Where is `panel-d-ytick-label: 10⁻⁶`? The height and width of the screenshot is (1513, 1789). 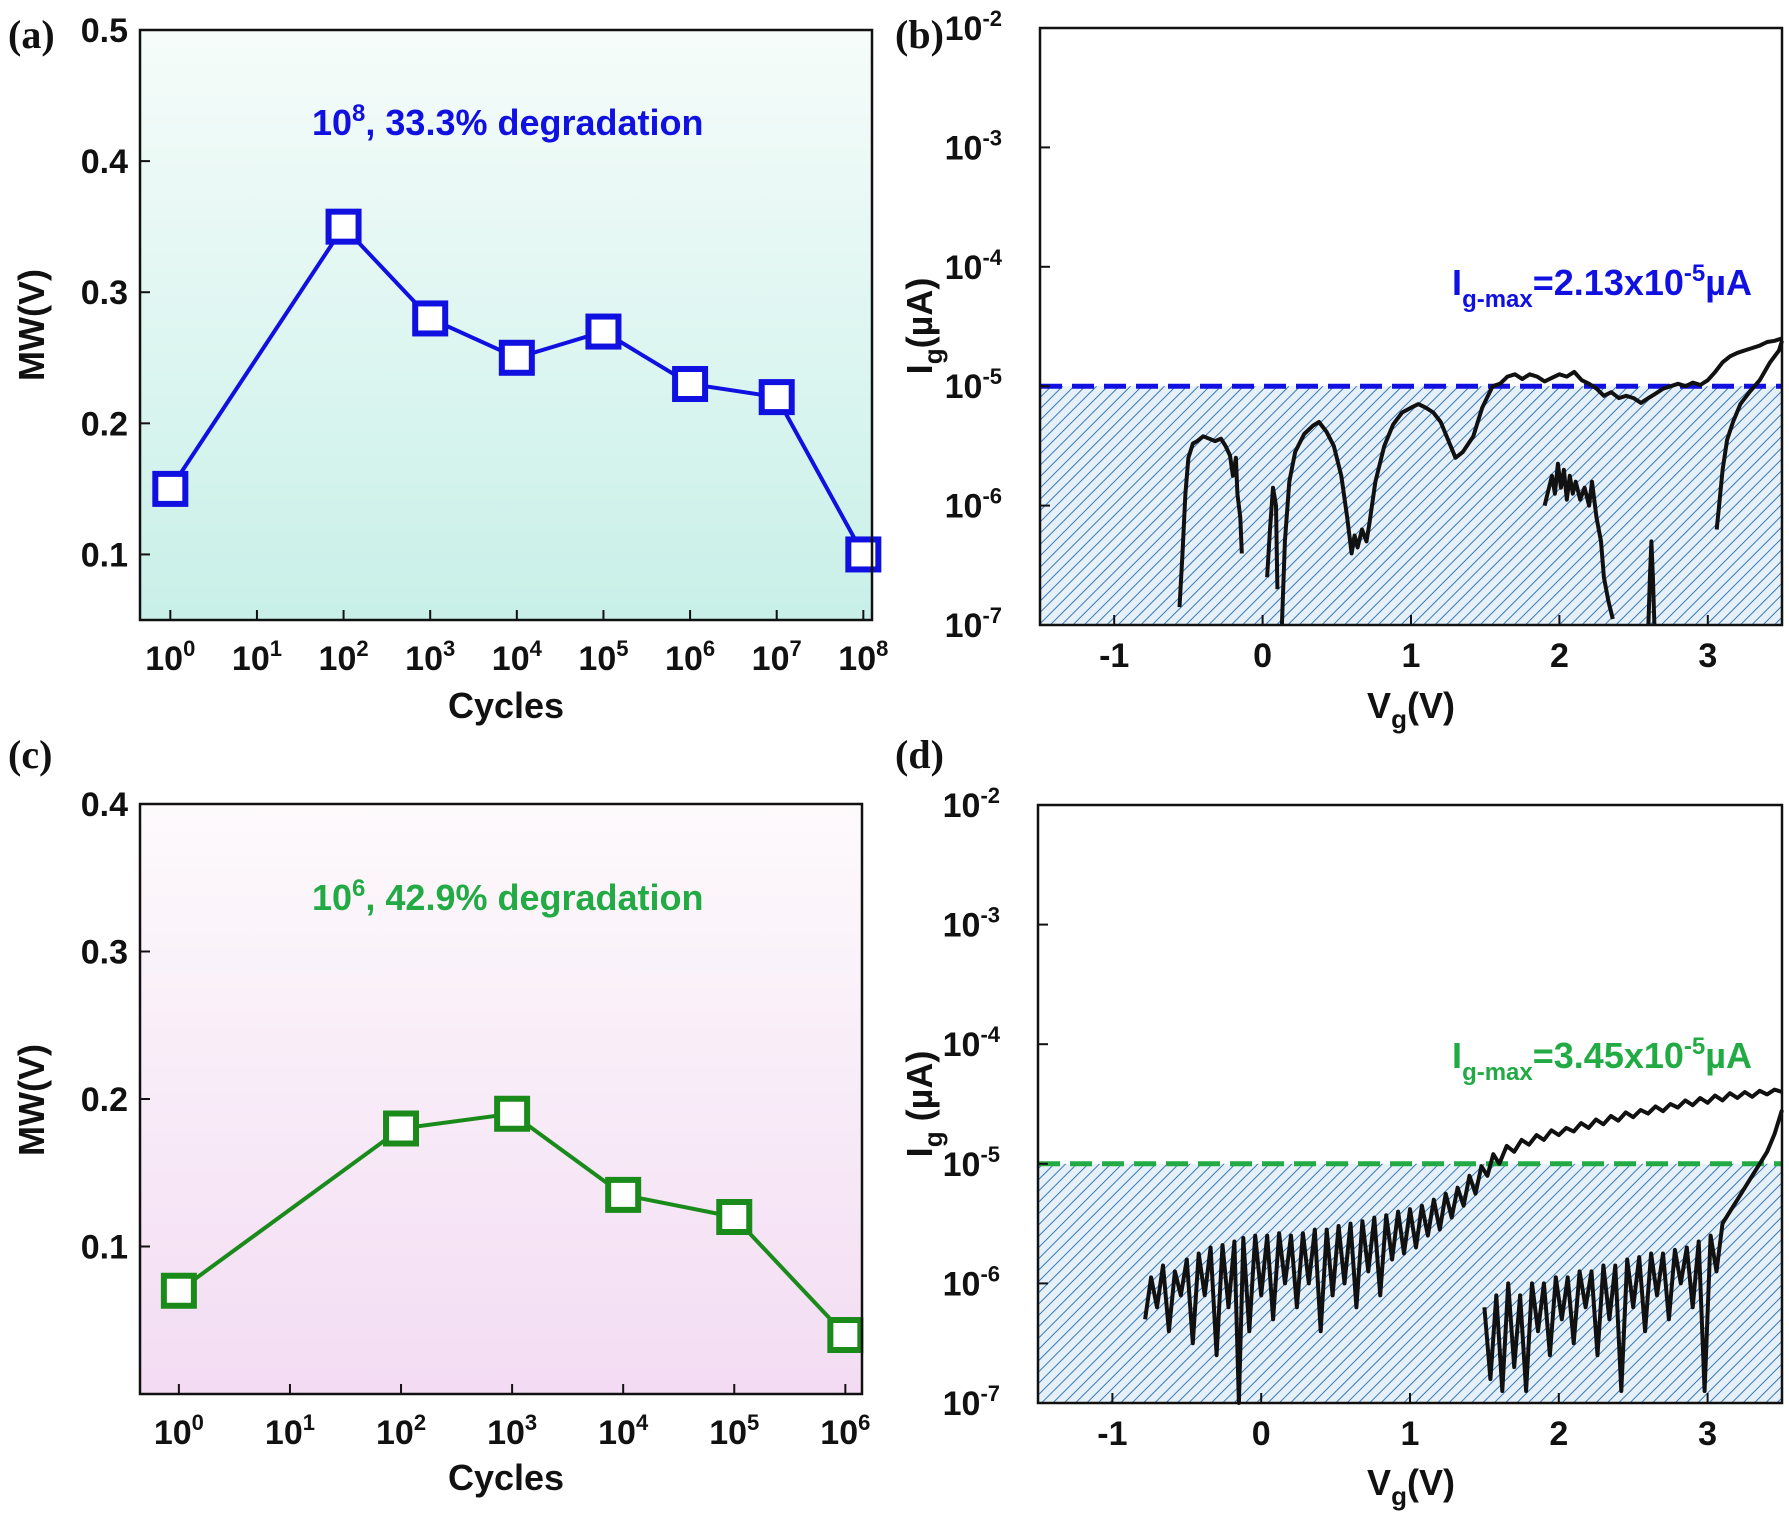 panel-d-ytick-label: 10⁻⁶ is located at coordinates (971, 1282).